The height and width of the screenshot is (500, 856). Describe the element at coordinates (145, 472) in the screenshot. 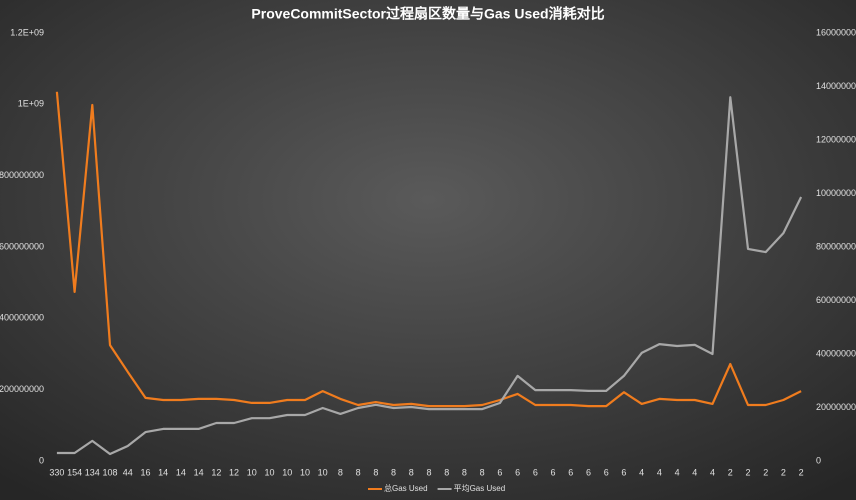

I see `x-tick-label: 16` at that location.